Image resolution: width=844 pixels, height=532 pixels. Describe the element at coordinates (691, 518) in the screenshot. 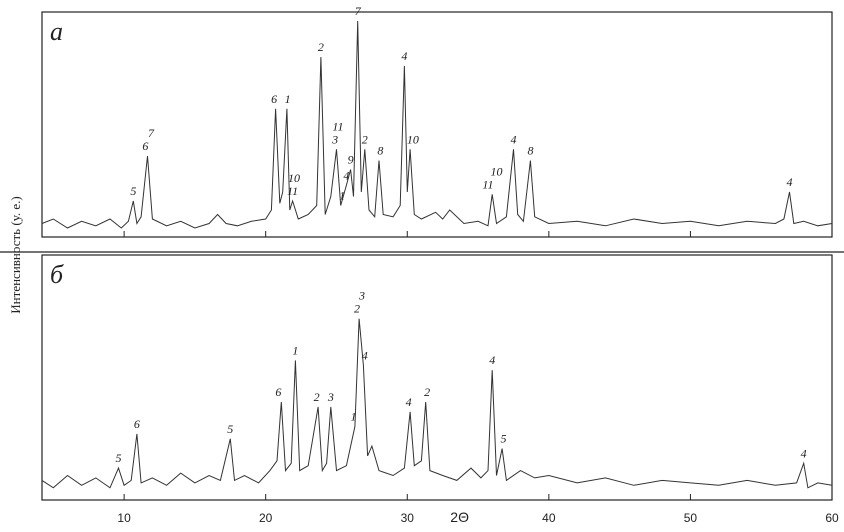

I see `x-tick-label: 50` at that location.